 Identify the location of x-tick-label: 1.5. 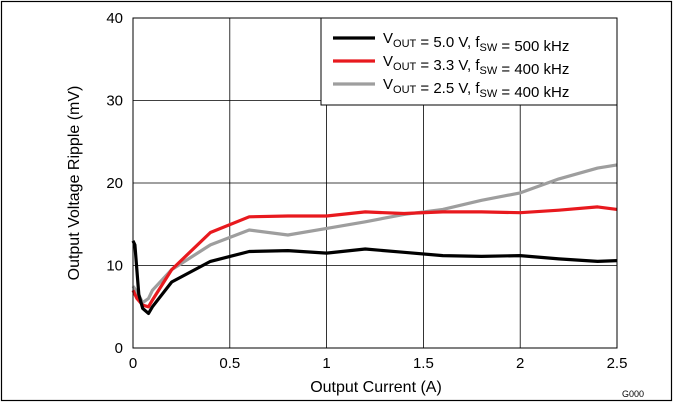
(423, 363).